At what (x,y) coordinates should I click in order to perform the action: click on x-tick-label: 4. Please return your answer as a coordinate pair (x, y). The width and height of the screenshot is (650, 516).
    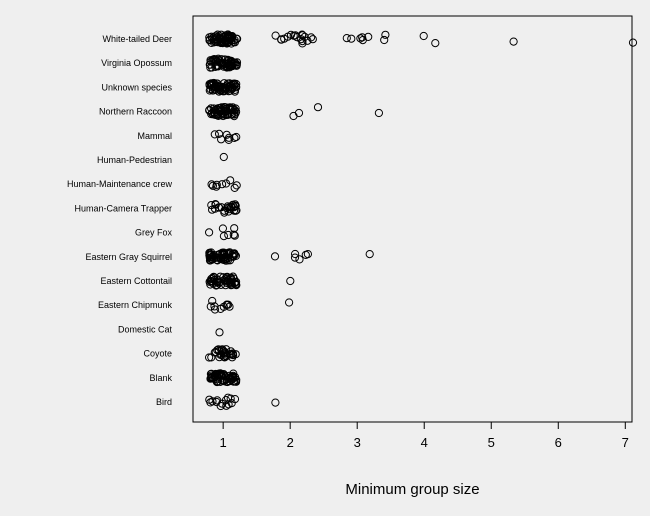
    Looking at the image, I should click on (424, 442).